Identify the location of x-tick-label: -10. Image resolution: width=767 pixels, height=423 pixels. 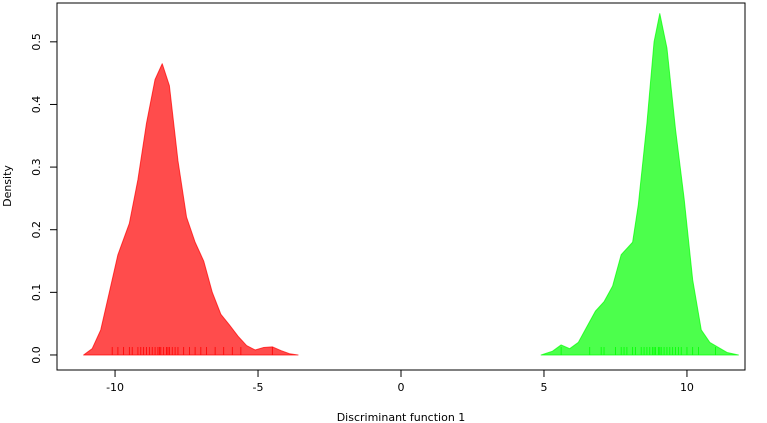
(115, 387).